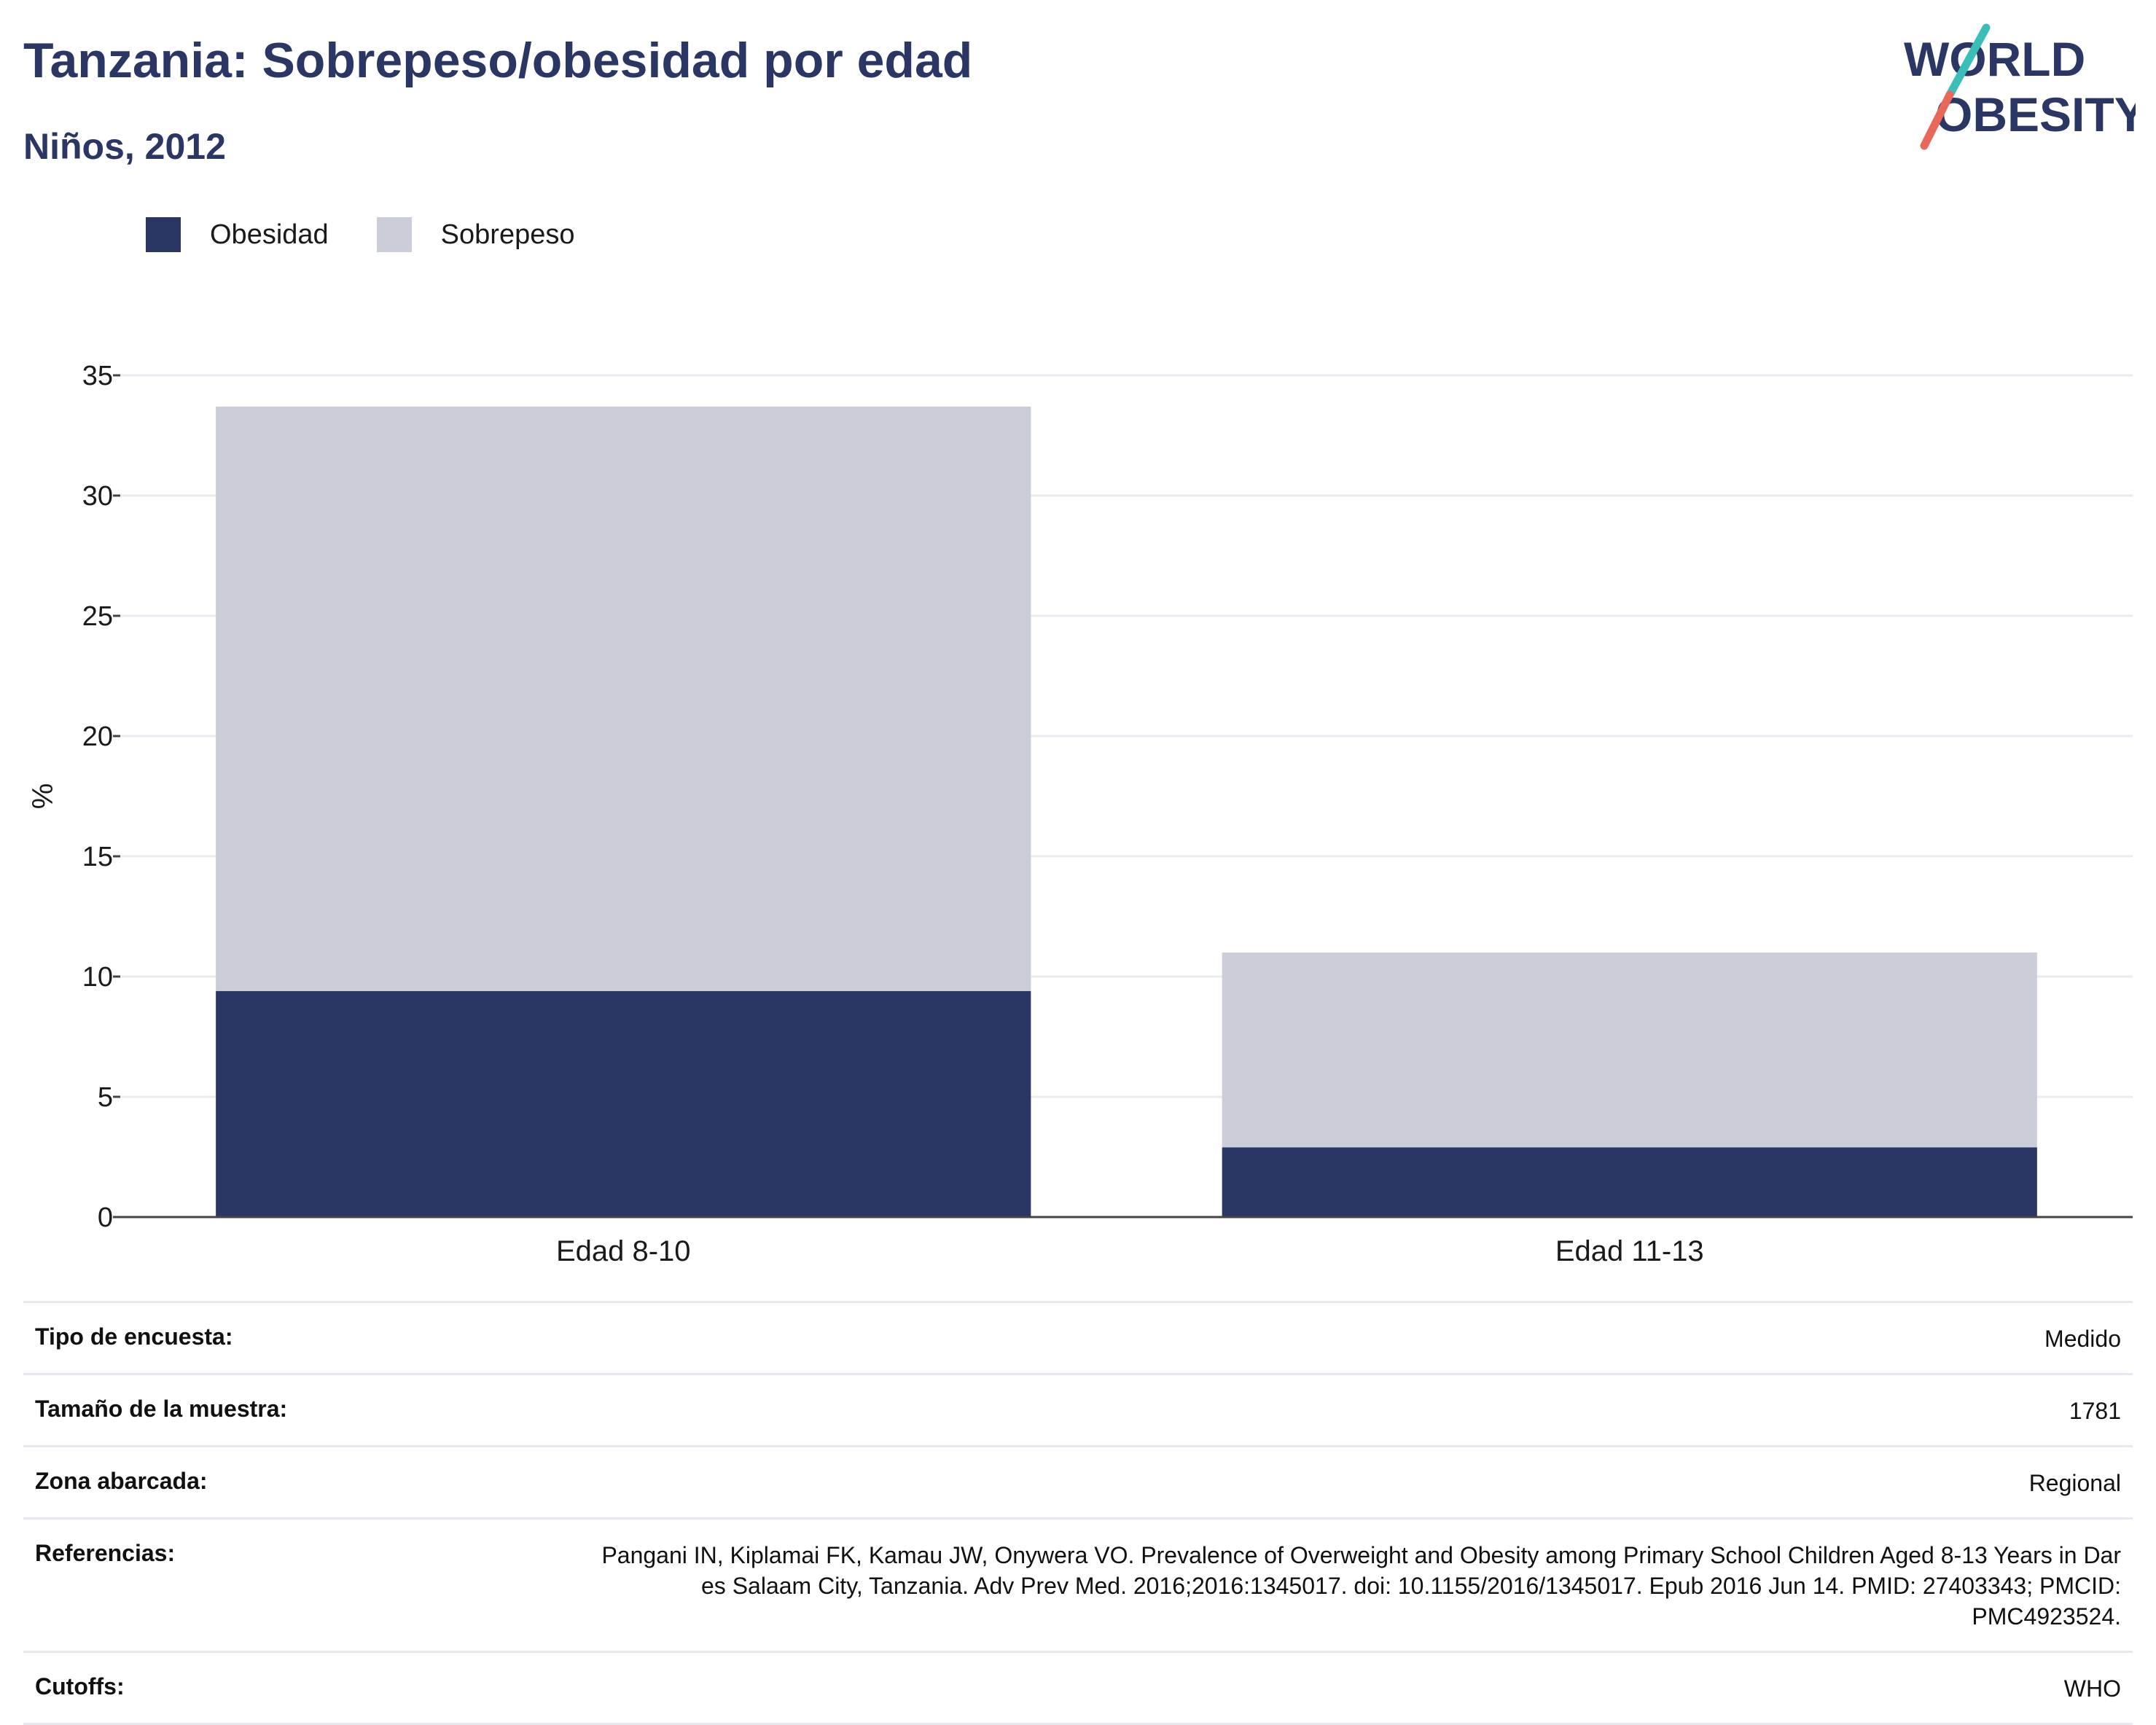 The image size is (2156, 1725). I want to click on info-value: 1781, so click(2095, 1411).